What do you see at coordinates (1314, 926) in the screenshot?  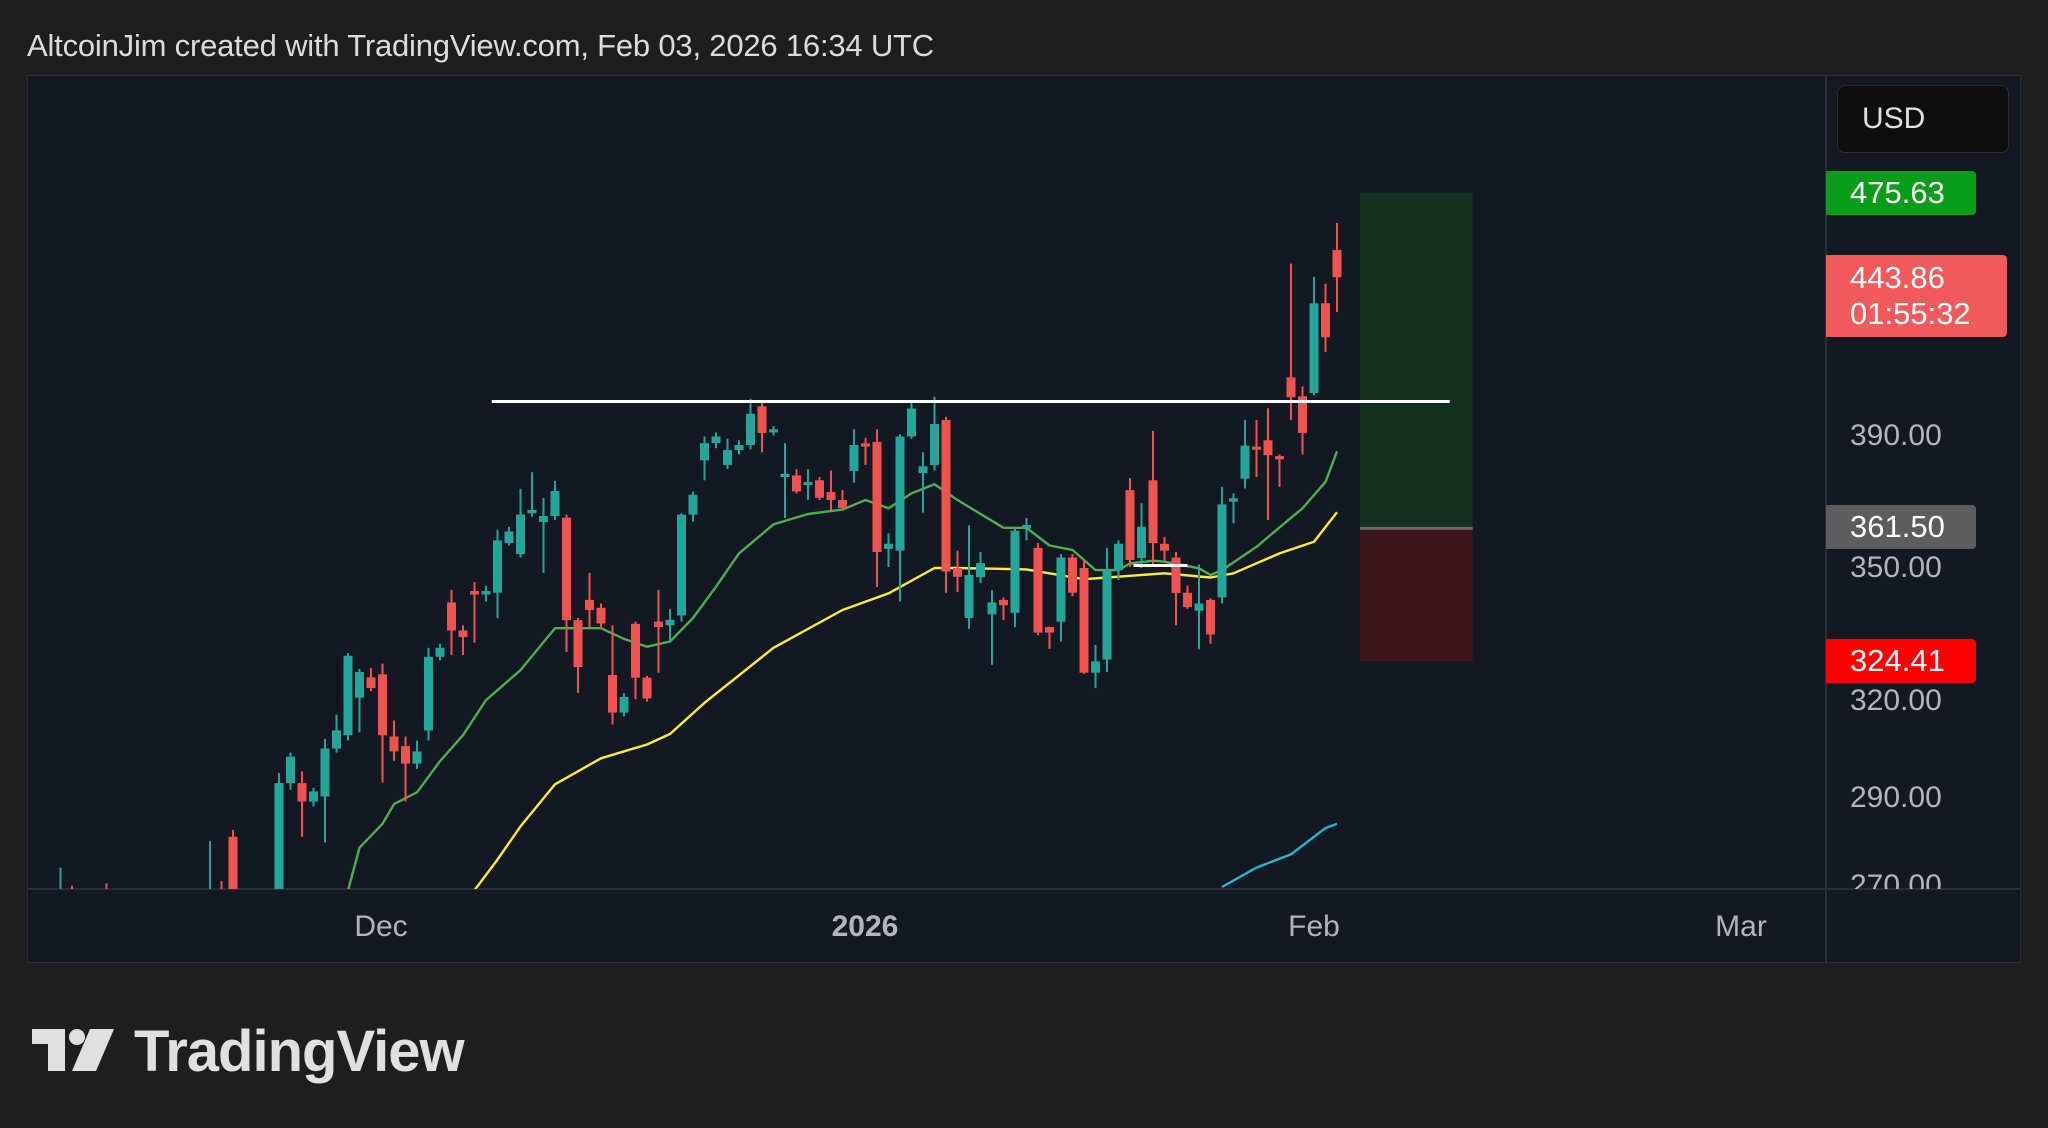 I see `time-tick-label: Feb` at bounding box center [1314, 926].